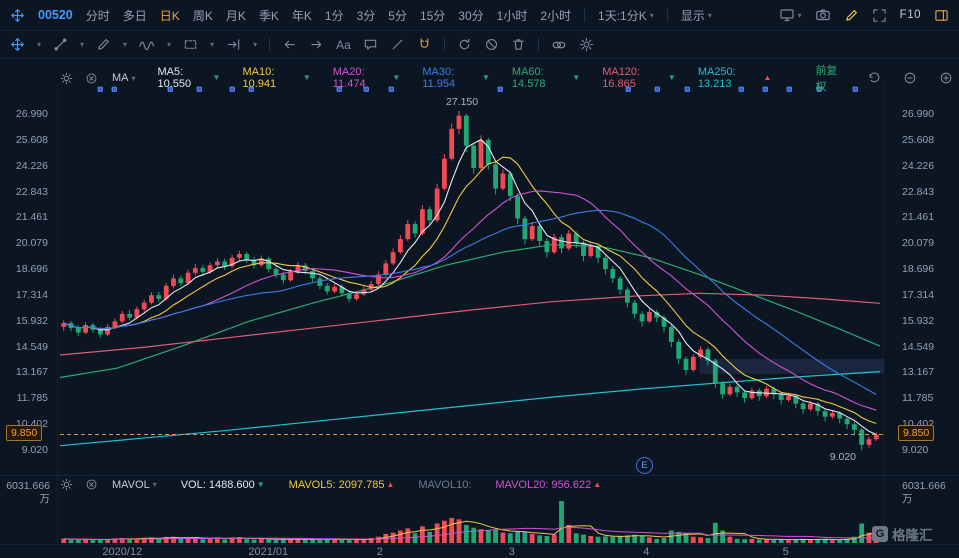  Describe the element at coordinates (202, 15) in the screenshot. I see `period-tab-周K: 周K` at that location.